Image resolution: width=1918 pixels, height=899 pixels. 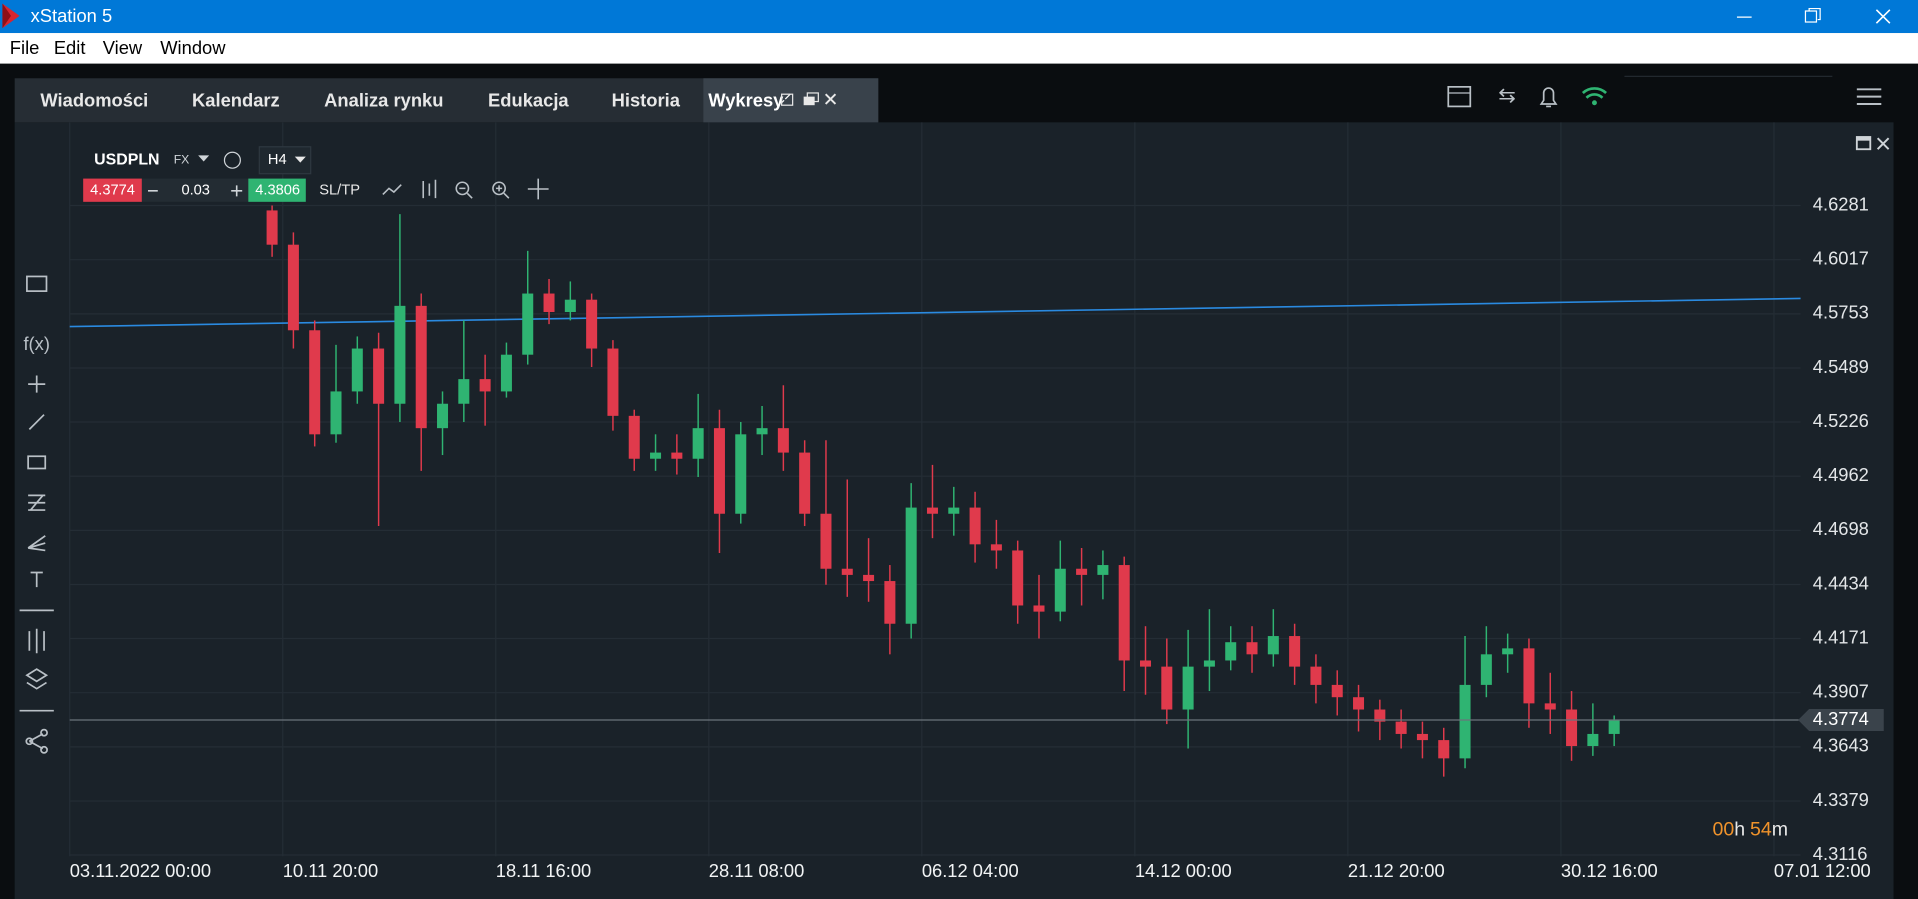 I want to click on menu-item: File, so click(x=24, y=48).